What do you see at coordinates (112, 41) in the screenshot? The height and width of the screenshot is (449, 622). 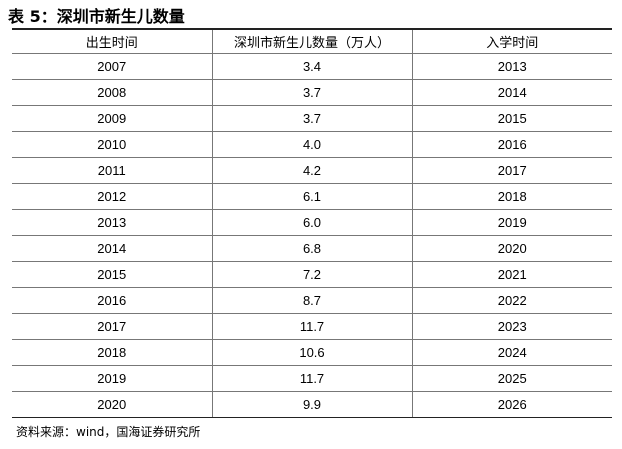 I see `column-header: 出生时间` at bounding box center [112, 41].